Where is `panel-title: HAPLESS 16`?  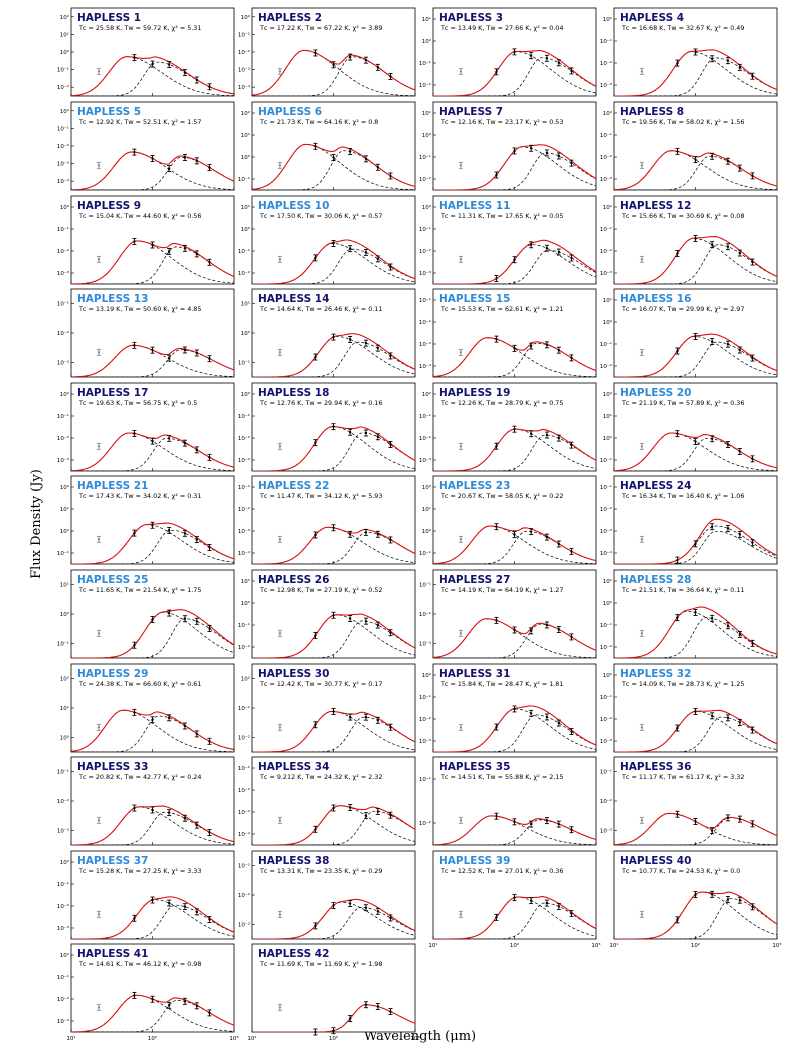
panel-title: HAPLESS 16 is located at coordinates (655, 299).